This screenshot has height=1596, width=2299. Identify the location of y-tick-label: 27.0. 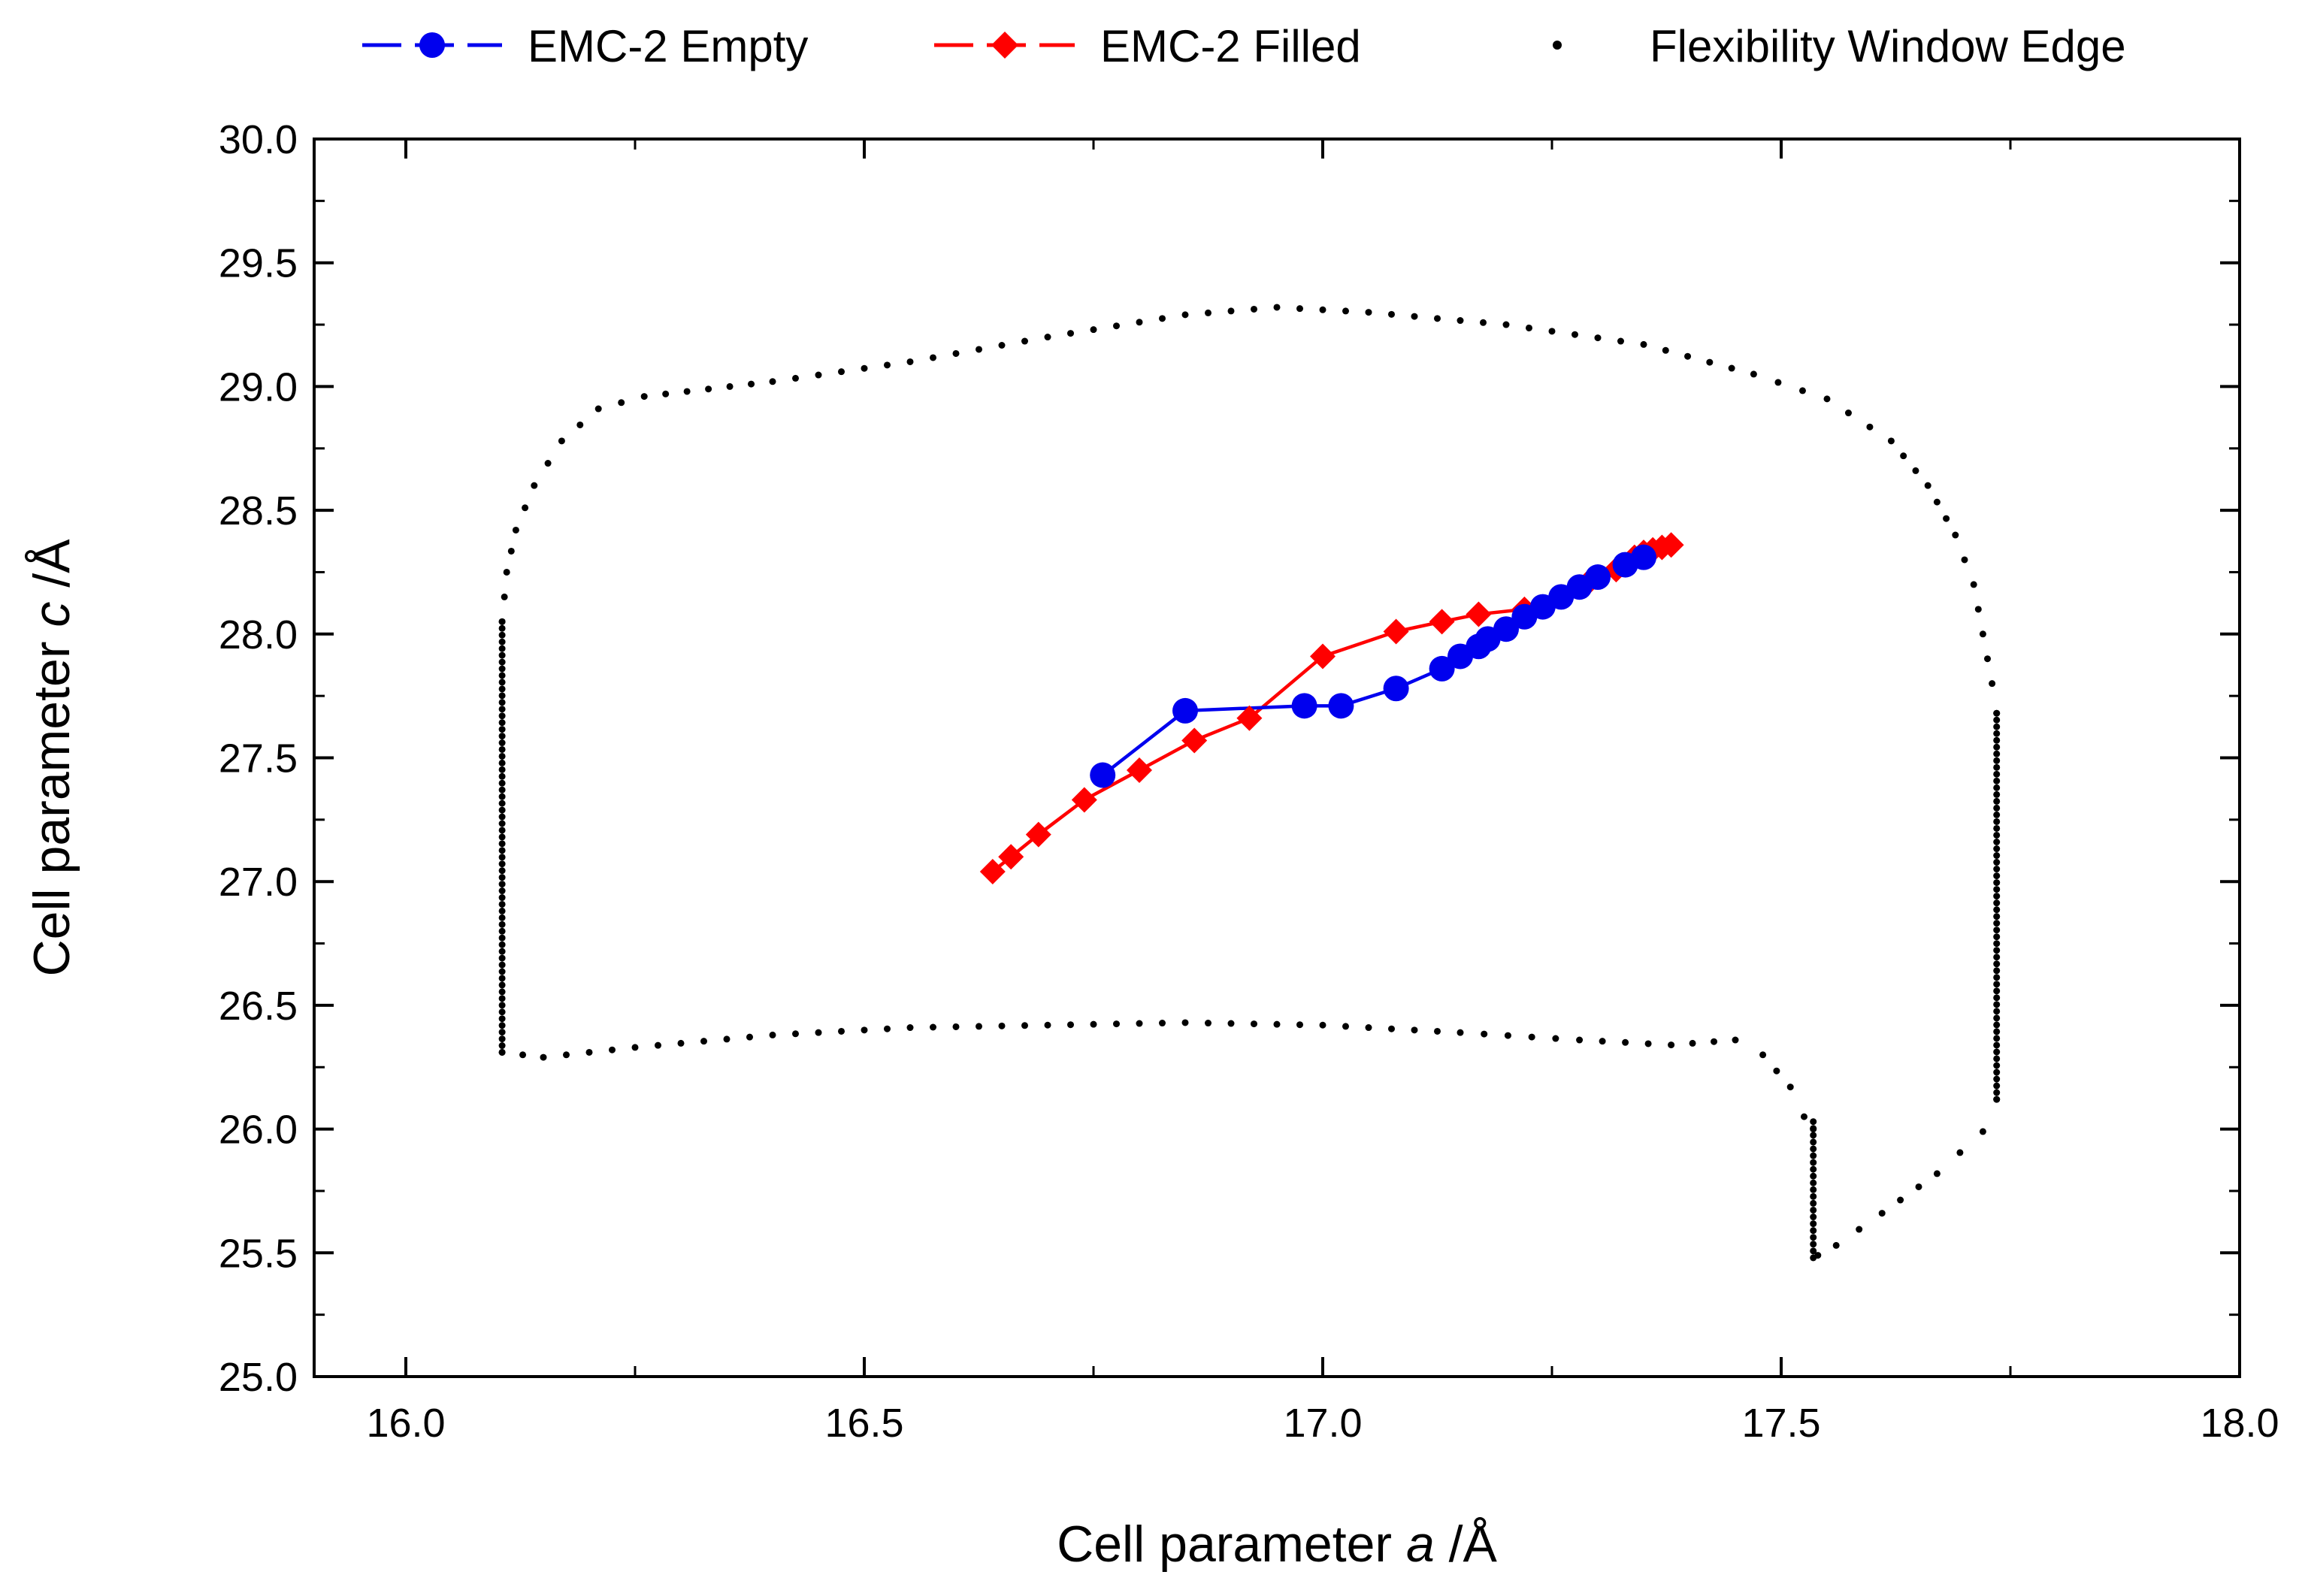
(258, 882).